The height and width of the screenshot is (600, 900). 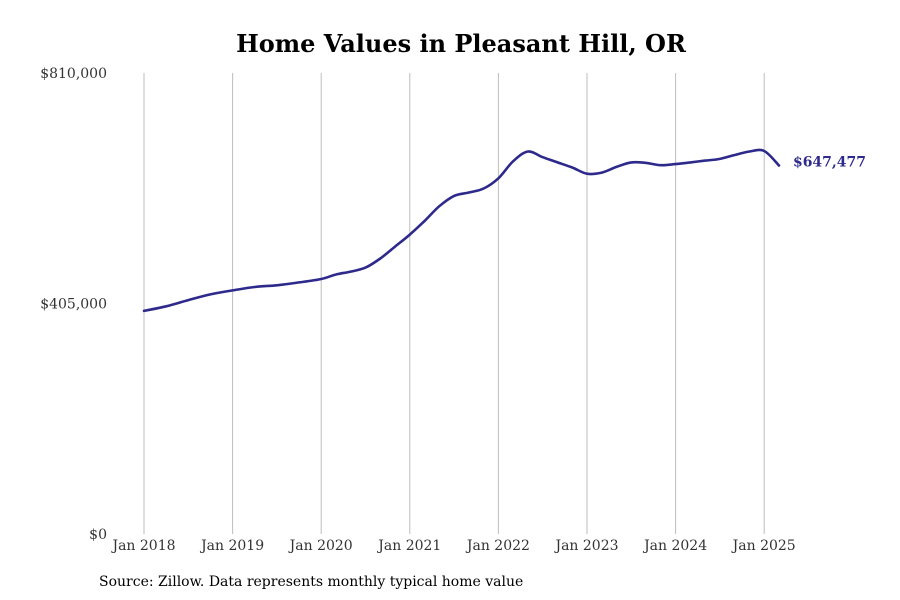 I want to click on end-value-label: $647,477, so click(x=829, y=162).